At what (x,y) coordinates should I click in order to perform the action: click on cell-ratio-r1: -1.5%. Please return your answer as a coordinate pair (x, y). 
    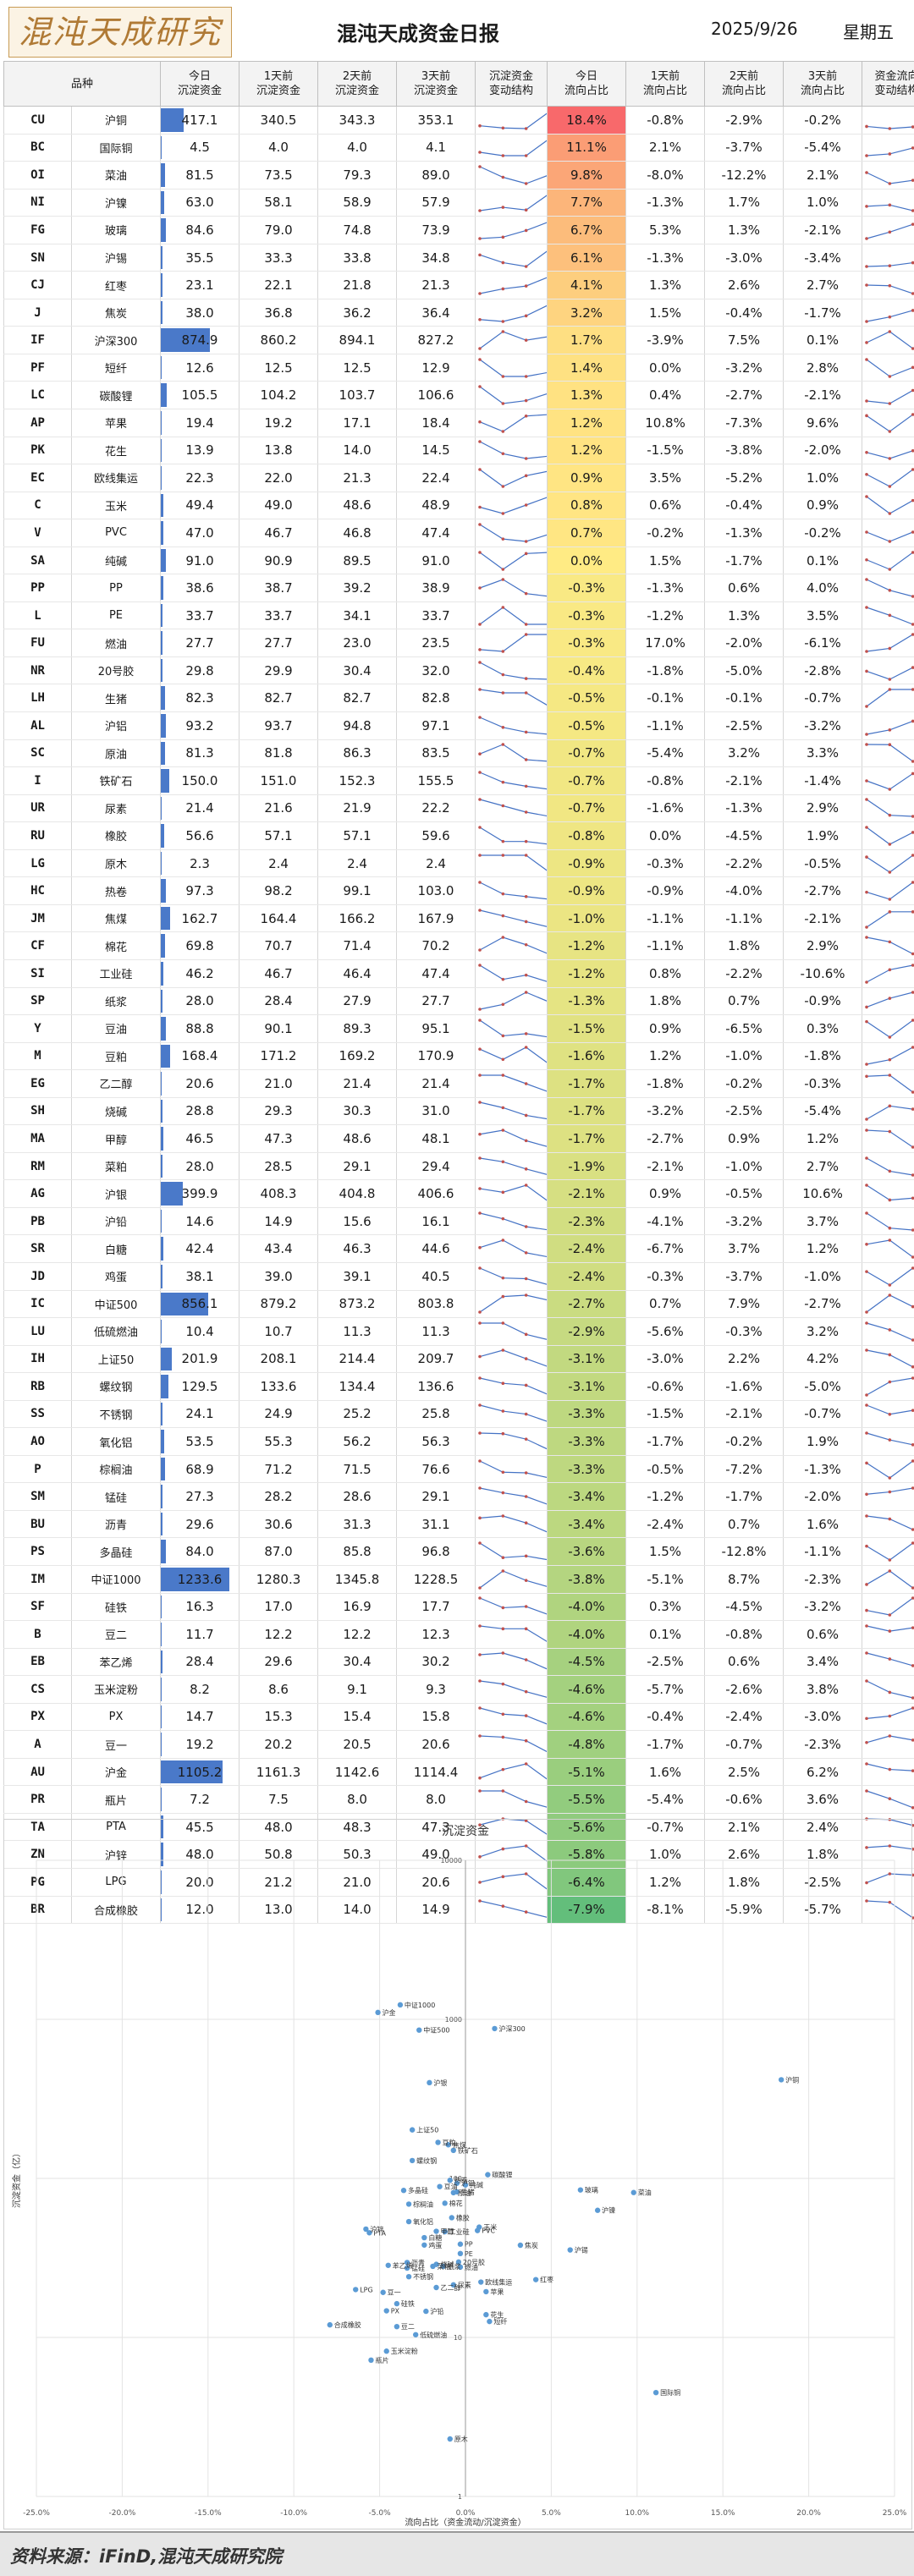
    Looking at the image, I should click on (665, 450).